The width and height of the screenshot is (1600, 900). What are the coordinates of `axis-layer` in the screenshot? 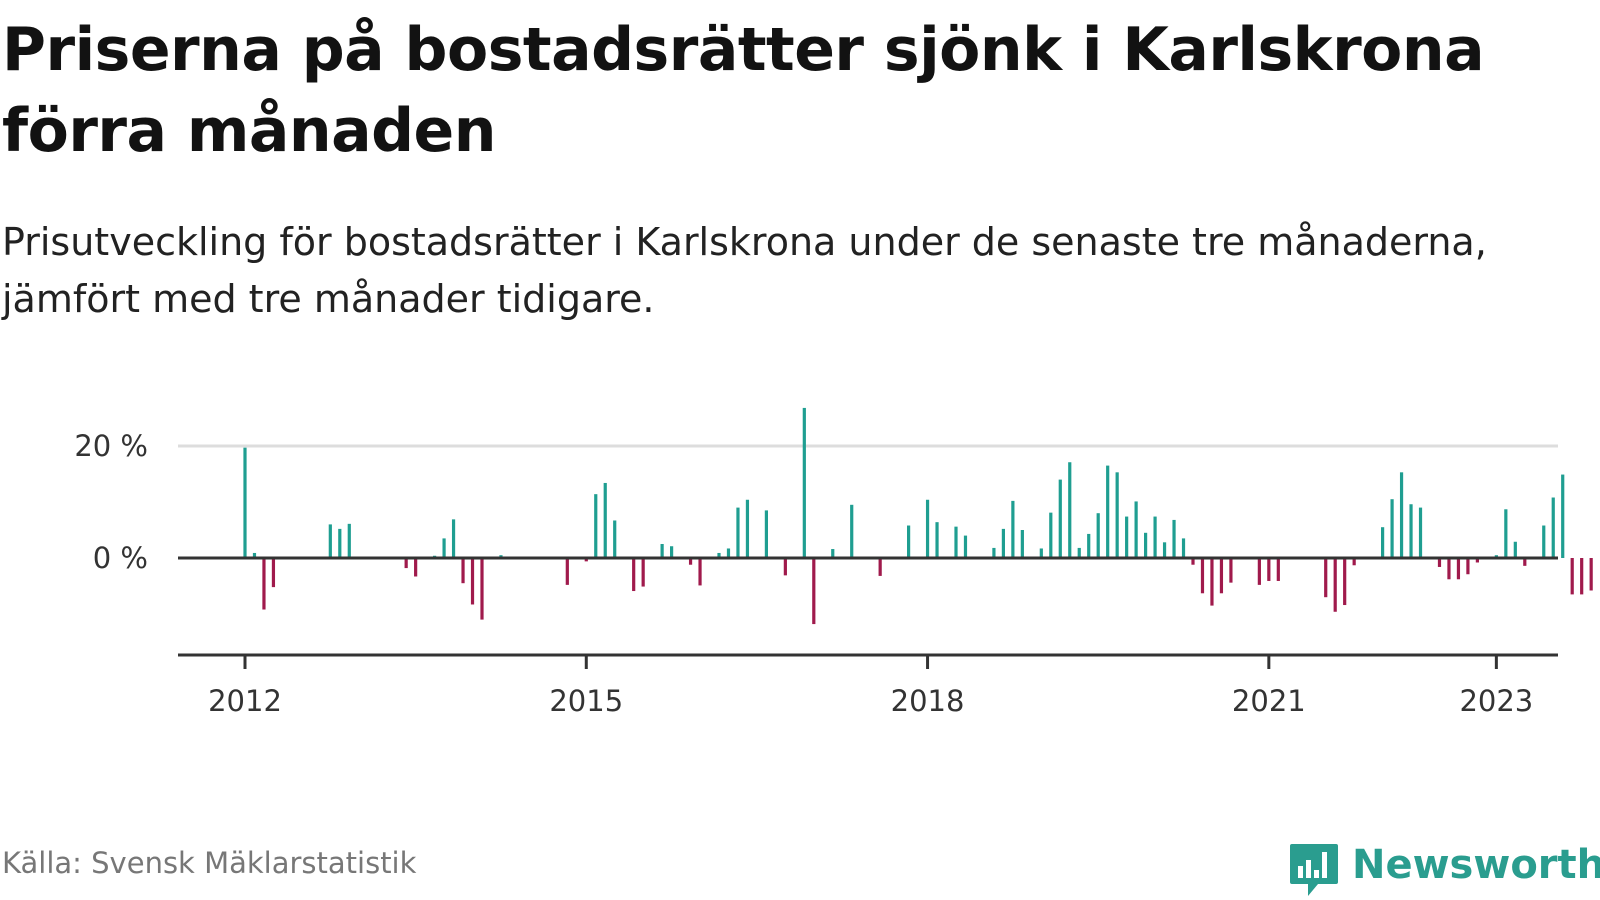 It's located at (868, 612).